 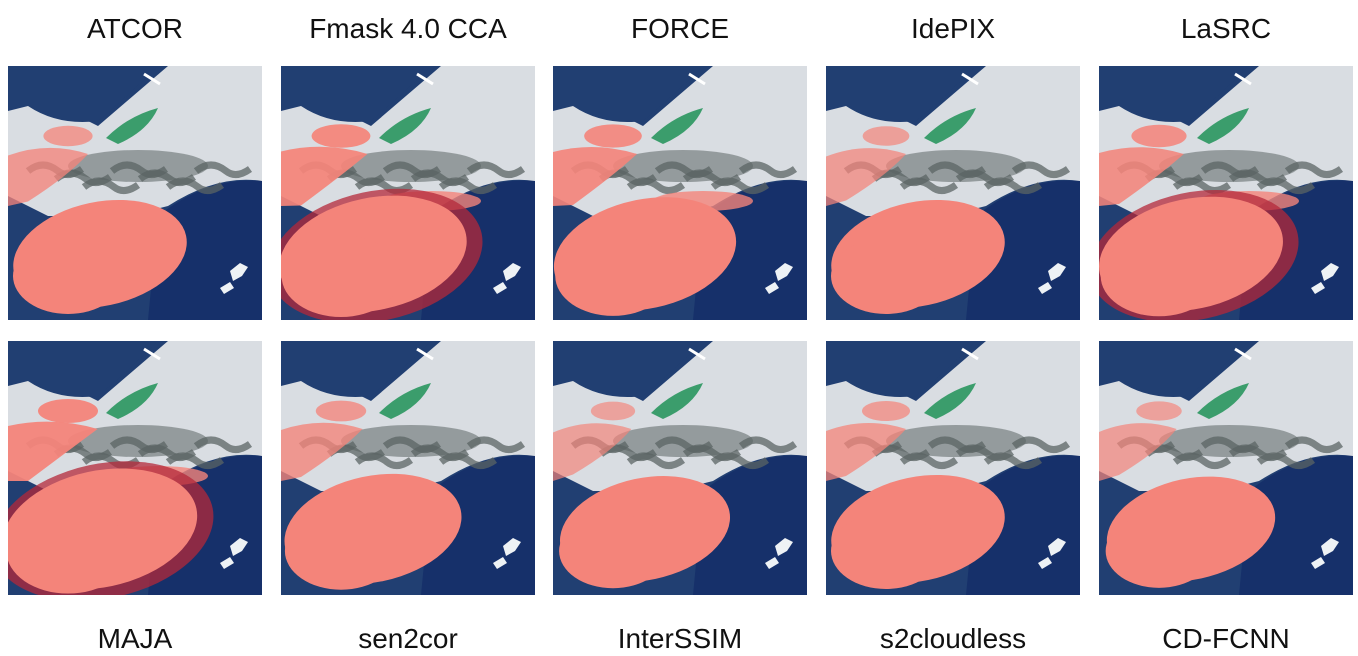 I want to click on panel-sen2cor, so click(x=408, y=468).